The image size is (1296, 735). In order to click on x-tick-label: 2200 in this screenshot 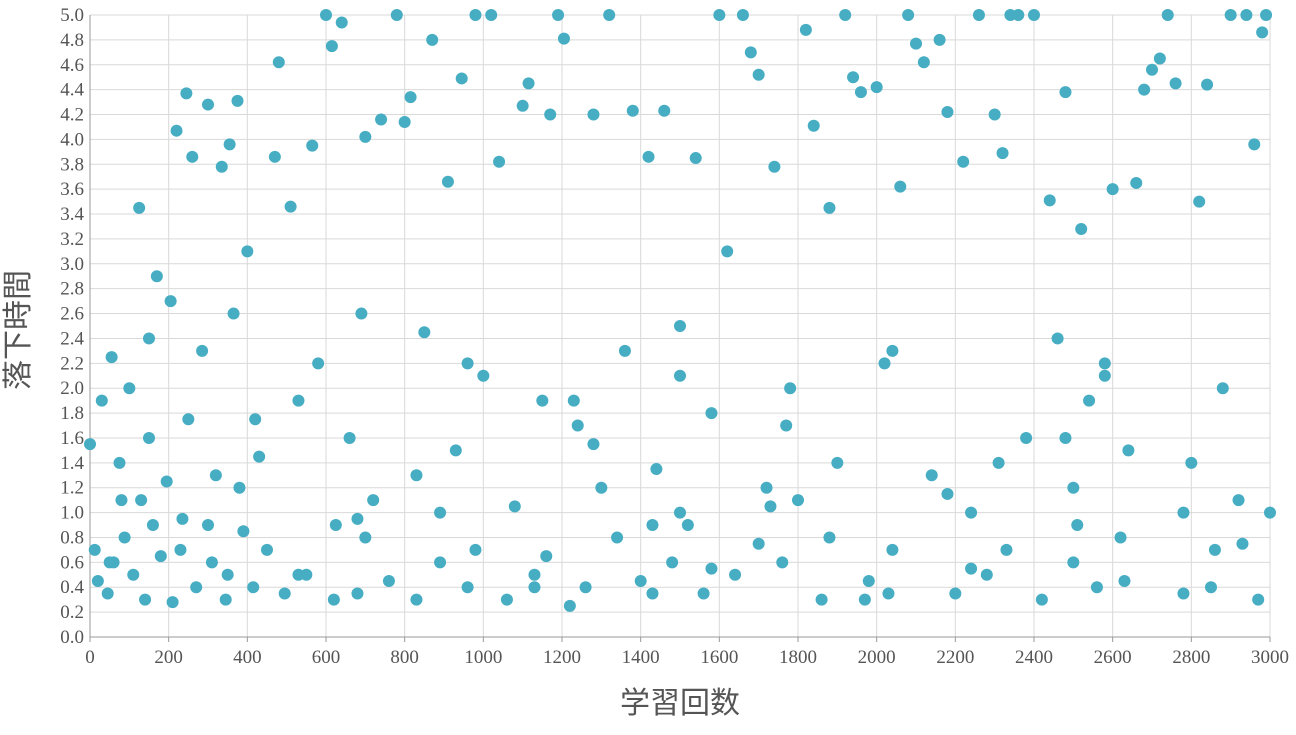, I will do `click(955, 657)`.